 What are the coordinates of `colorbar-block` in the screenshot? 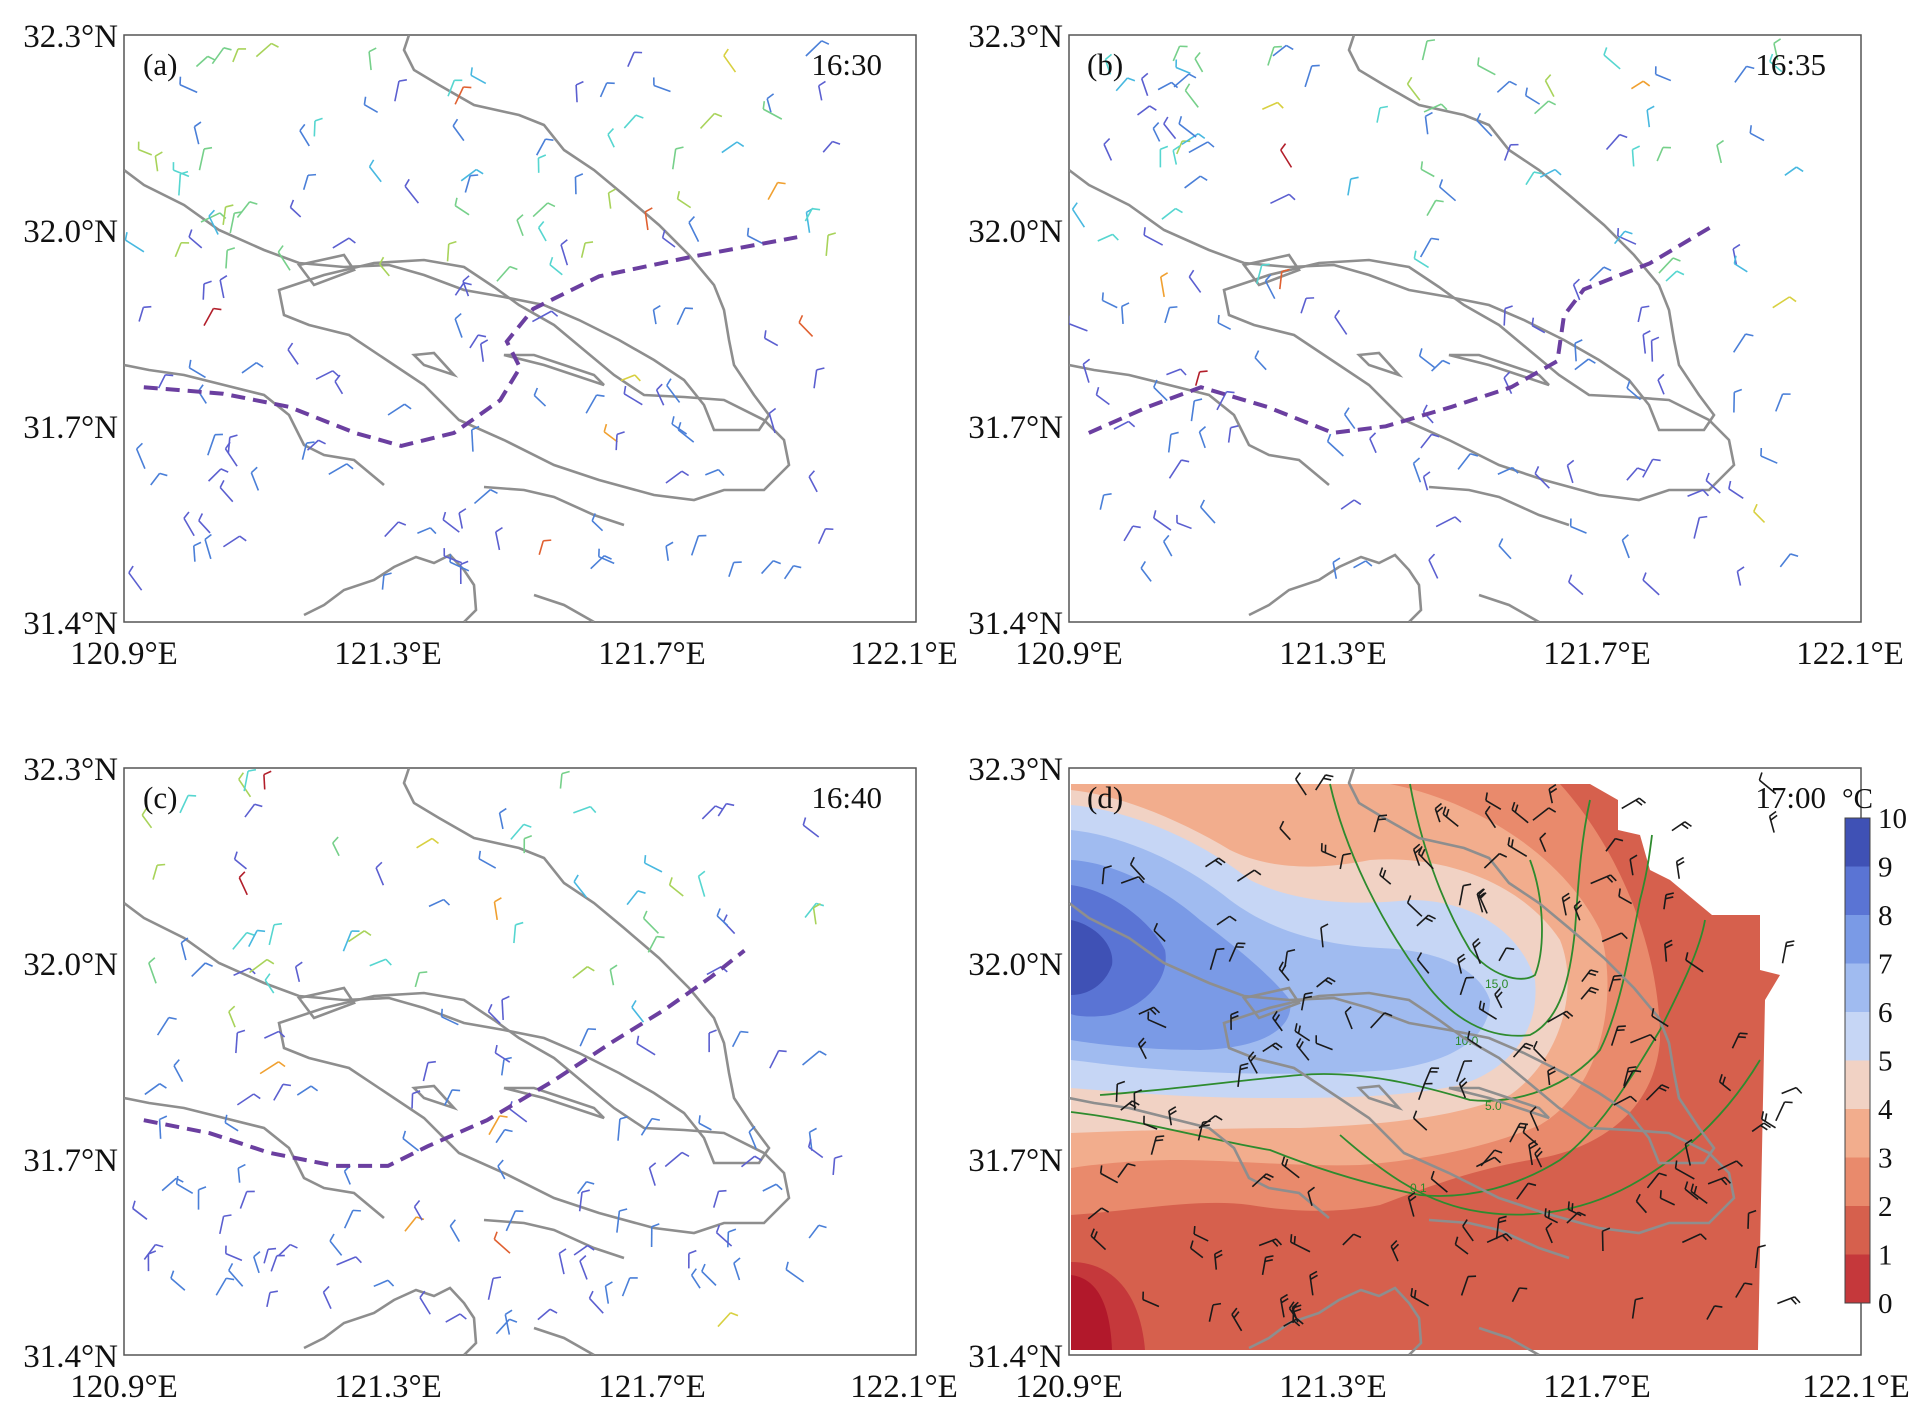 It's located at (1857, 1279).